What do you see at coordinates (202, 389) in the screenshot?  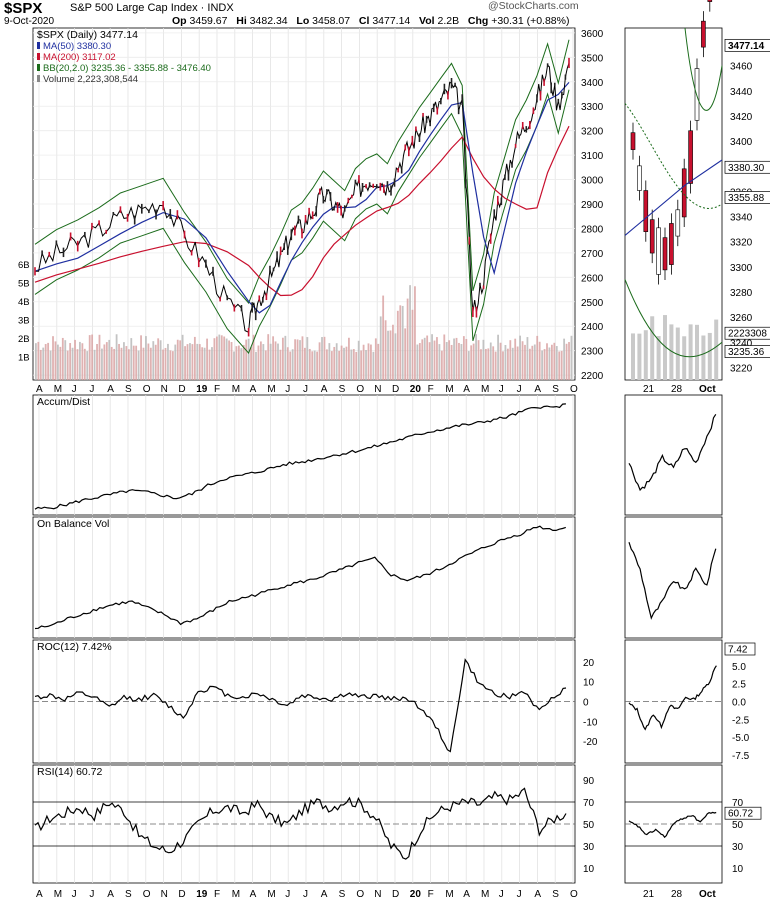 I see `x-month-label: 19` at bounding box center [202, 389].